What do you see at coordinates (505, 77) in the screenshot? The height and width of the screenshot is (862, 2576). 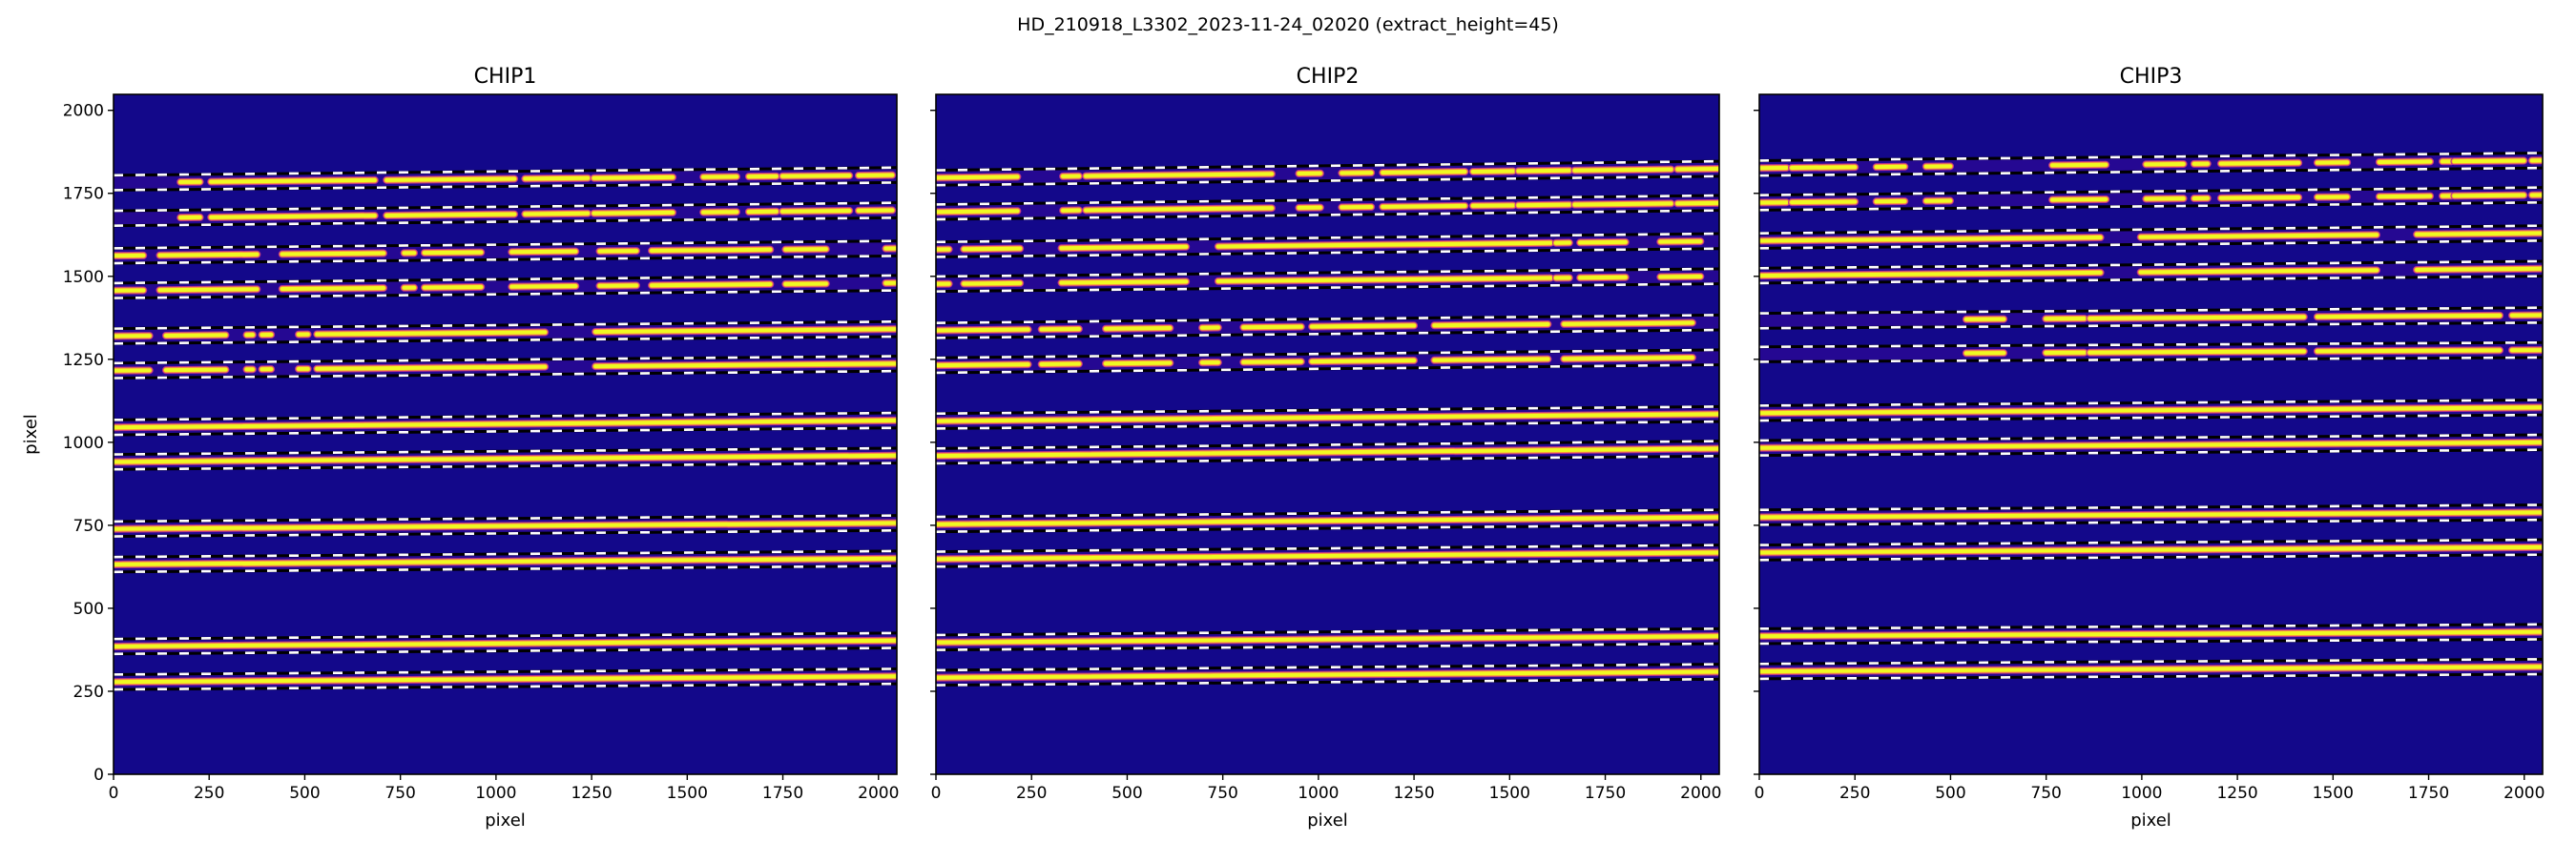 I see `chip-title: CHIP1` at bounding box center [505, 77].